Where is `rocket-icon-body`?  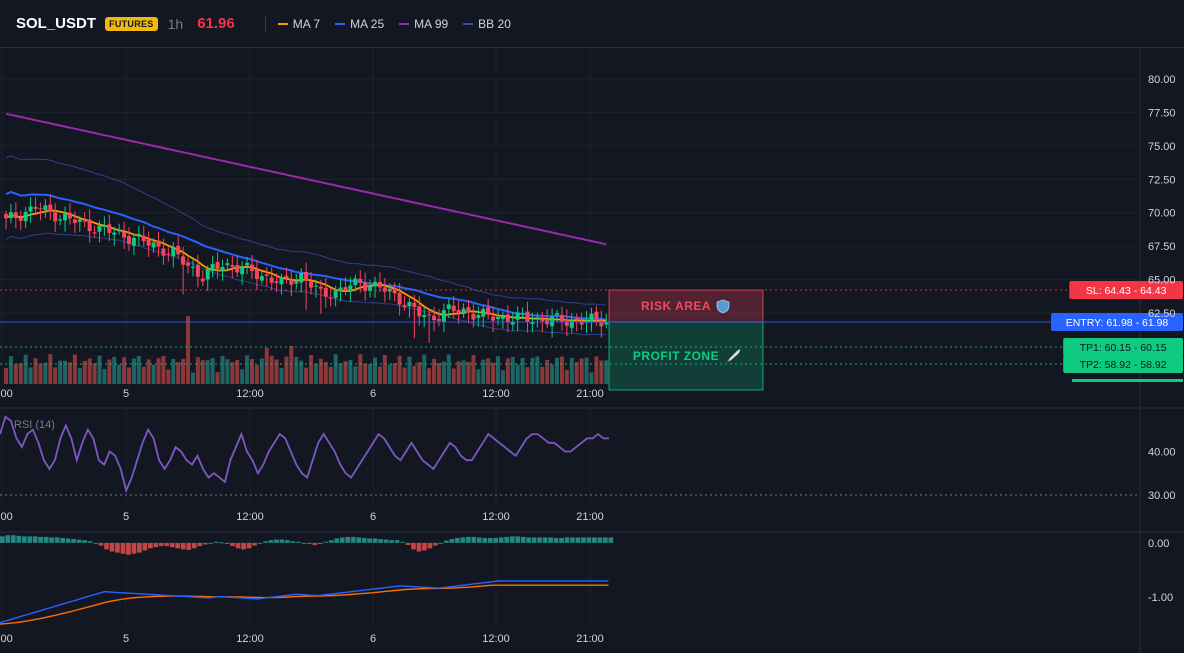 rocket-icon-body is located at coordinates (734, 355).